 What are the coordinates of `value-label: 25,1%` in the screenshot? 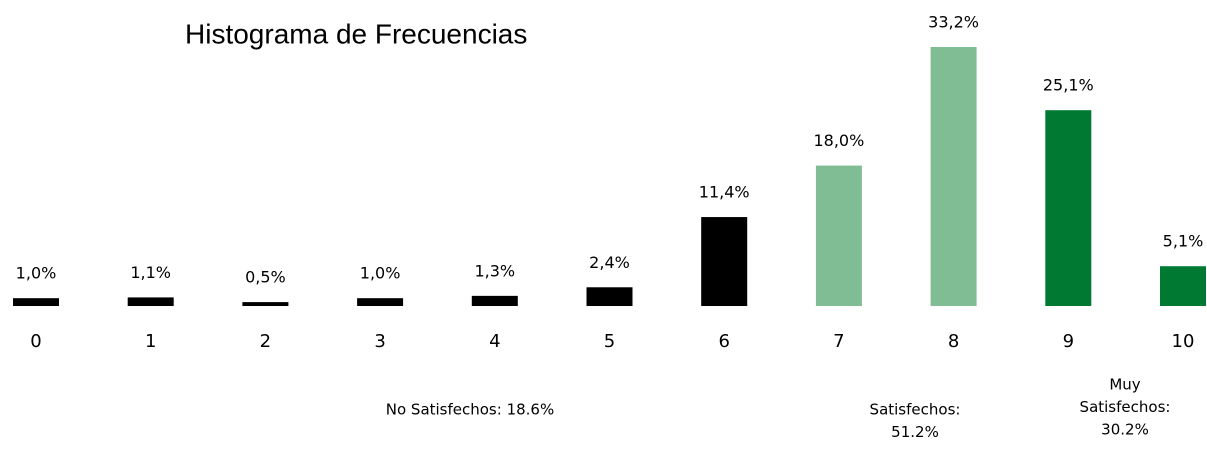 It's located at (1068, 85).